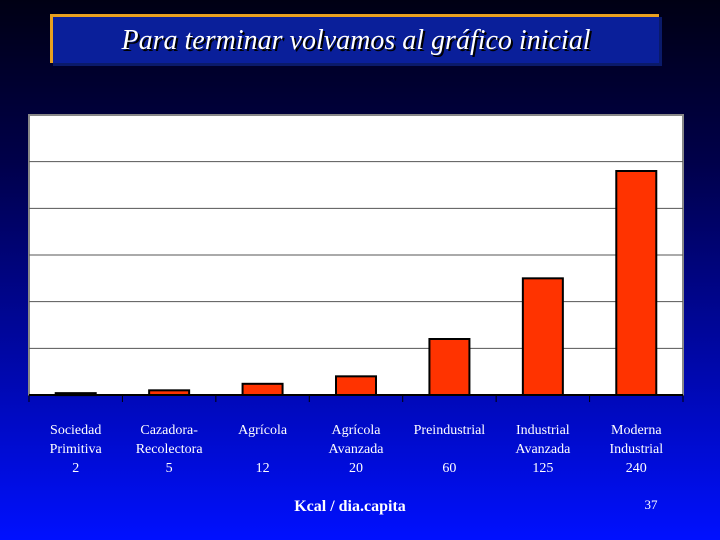  I want to click on x-axis-ticks, so click(356, 398).